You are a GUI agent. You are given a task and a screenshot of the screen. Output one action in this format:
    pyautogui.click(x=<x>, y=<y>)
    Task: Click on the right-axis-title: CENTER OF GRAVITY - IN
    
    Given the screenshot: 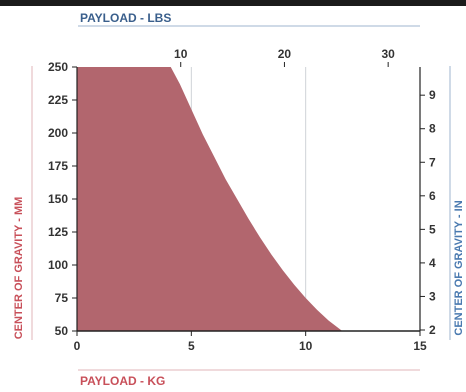 What is the action you would take?
    pyautogui.click(x=459, y=267)
    